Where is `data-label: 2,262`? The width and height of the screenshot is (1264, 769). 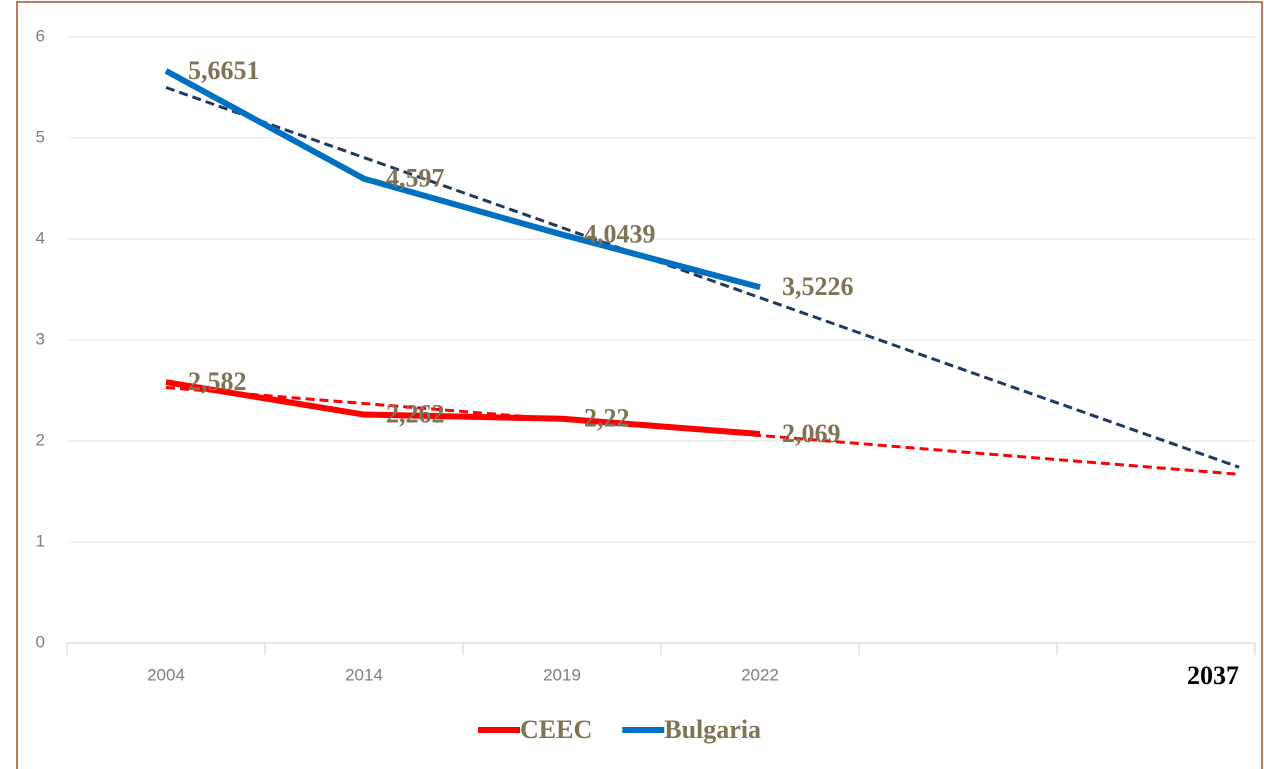
data-label: 2,262 is located at coordinates (415, 414).